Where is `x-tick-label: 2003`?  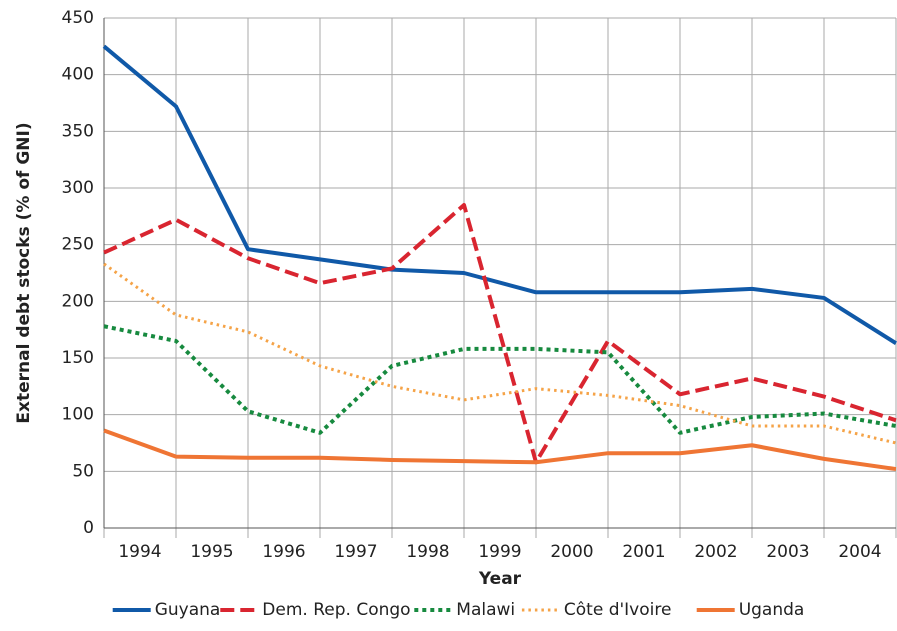 x-tick-label: 2003 is located at coordinates (787, 552).